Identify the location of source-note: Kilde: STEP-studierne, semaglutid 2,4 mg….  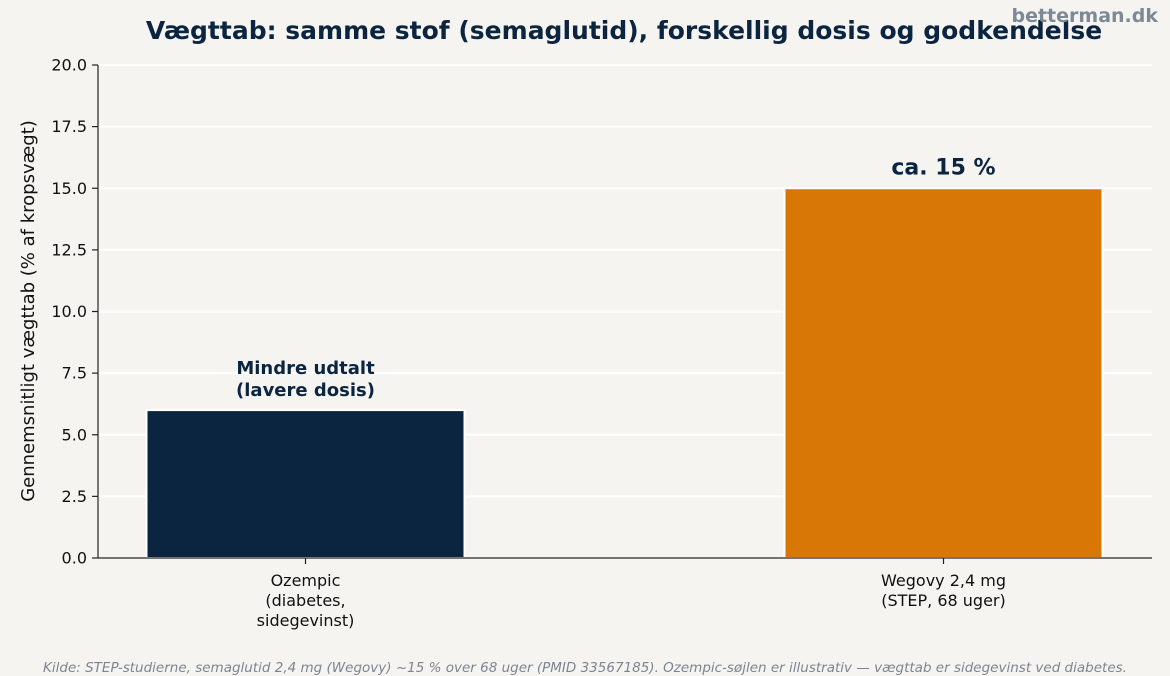
(585, 668).